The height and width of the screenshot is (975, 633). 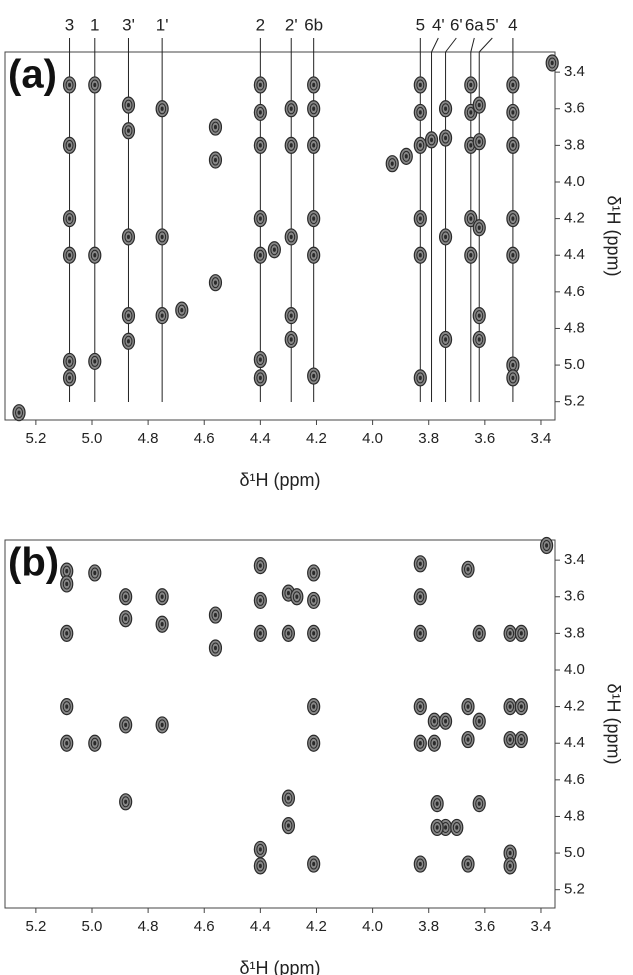 I want to click on assignment-label: 3', so click(x=128, y=24).